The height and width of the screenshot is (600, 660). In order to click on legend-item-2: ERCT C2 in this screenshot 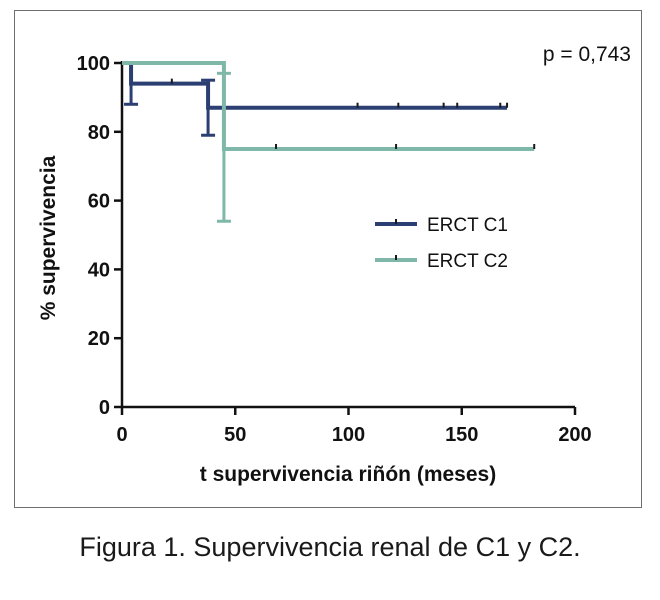, I will do `click(441, 261)`.